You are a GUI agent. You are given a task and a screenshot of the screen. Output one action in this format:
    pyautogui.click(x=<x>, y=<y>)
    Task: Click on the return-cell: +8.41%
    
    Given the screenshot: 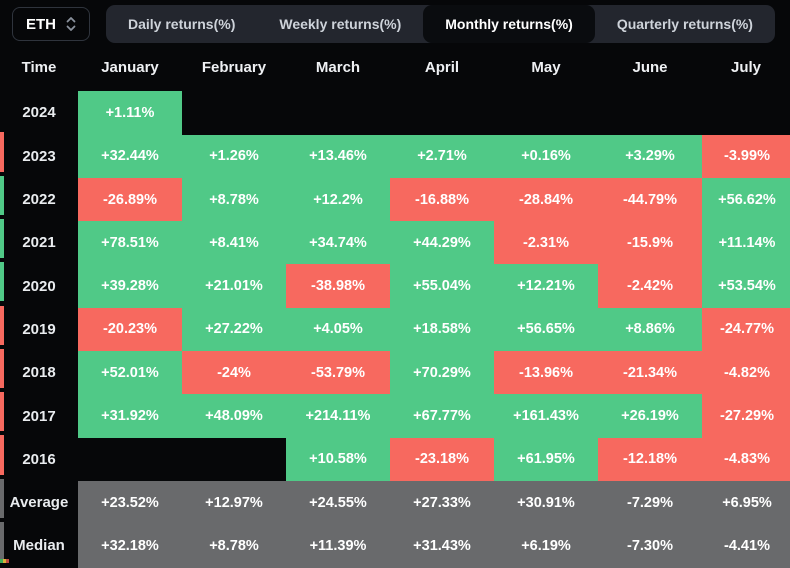 What is the action you would take?
    pyautogui.click(x=234, y=242)
    